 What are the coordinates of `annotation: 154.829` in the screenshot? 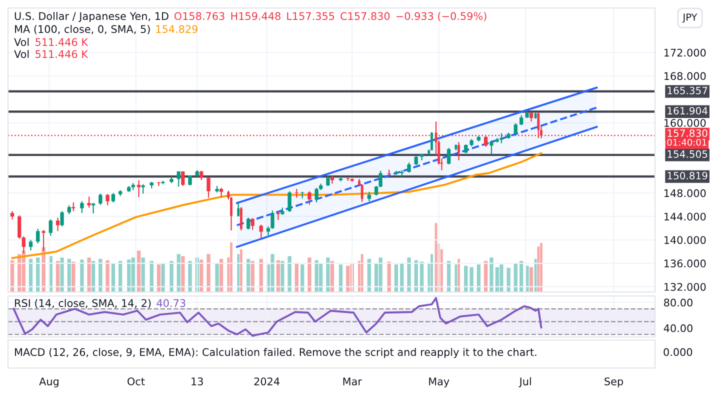 It's located at (177, 29).